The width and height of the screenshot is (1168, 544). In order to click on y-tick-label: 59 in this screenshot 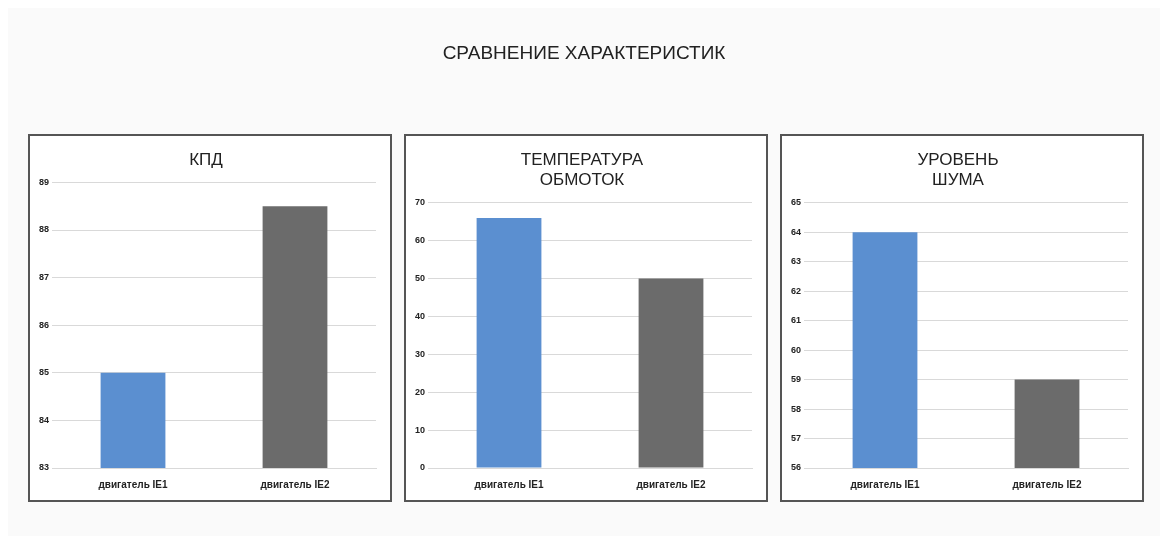, I will do `click(796, 379)`.